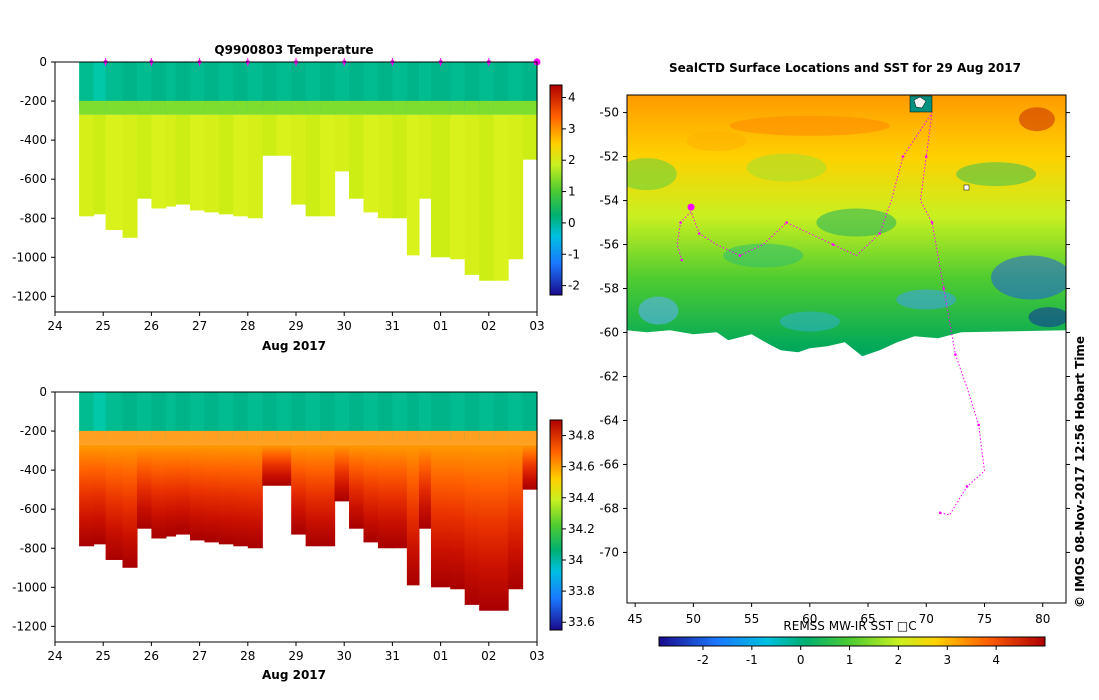  Describe the element at coordinates (536, 326) in the screenshot. I see `x-tick-label: 03` at that location.